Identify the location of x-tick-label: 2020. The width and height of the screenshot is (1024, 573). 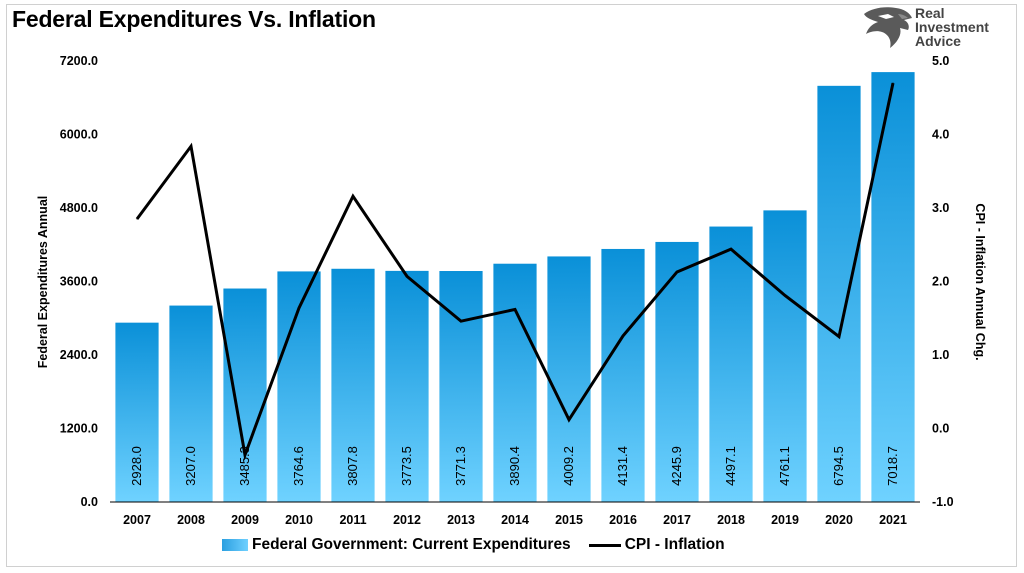
(839, 520).